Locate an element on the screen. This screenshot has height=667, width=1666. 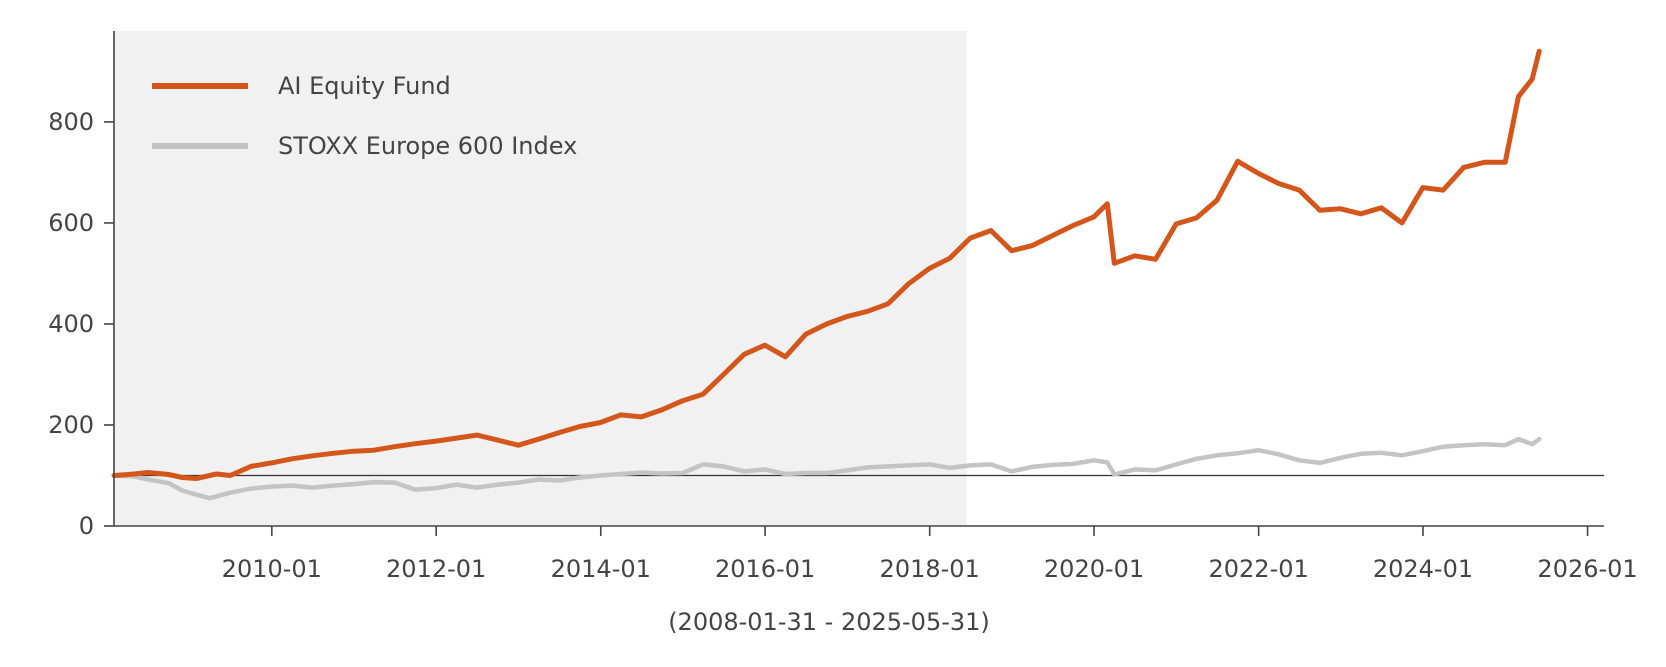
y-tick-label: 800 is located at coordinates (71, 122).